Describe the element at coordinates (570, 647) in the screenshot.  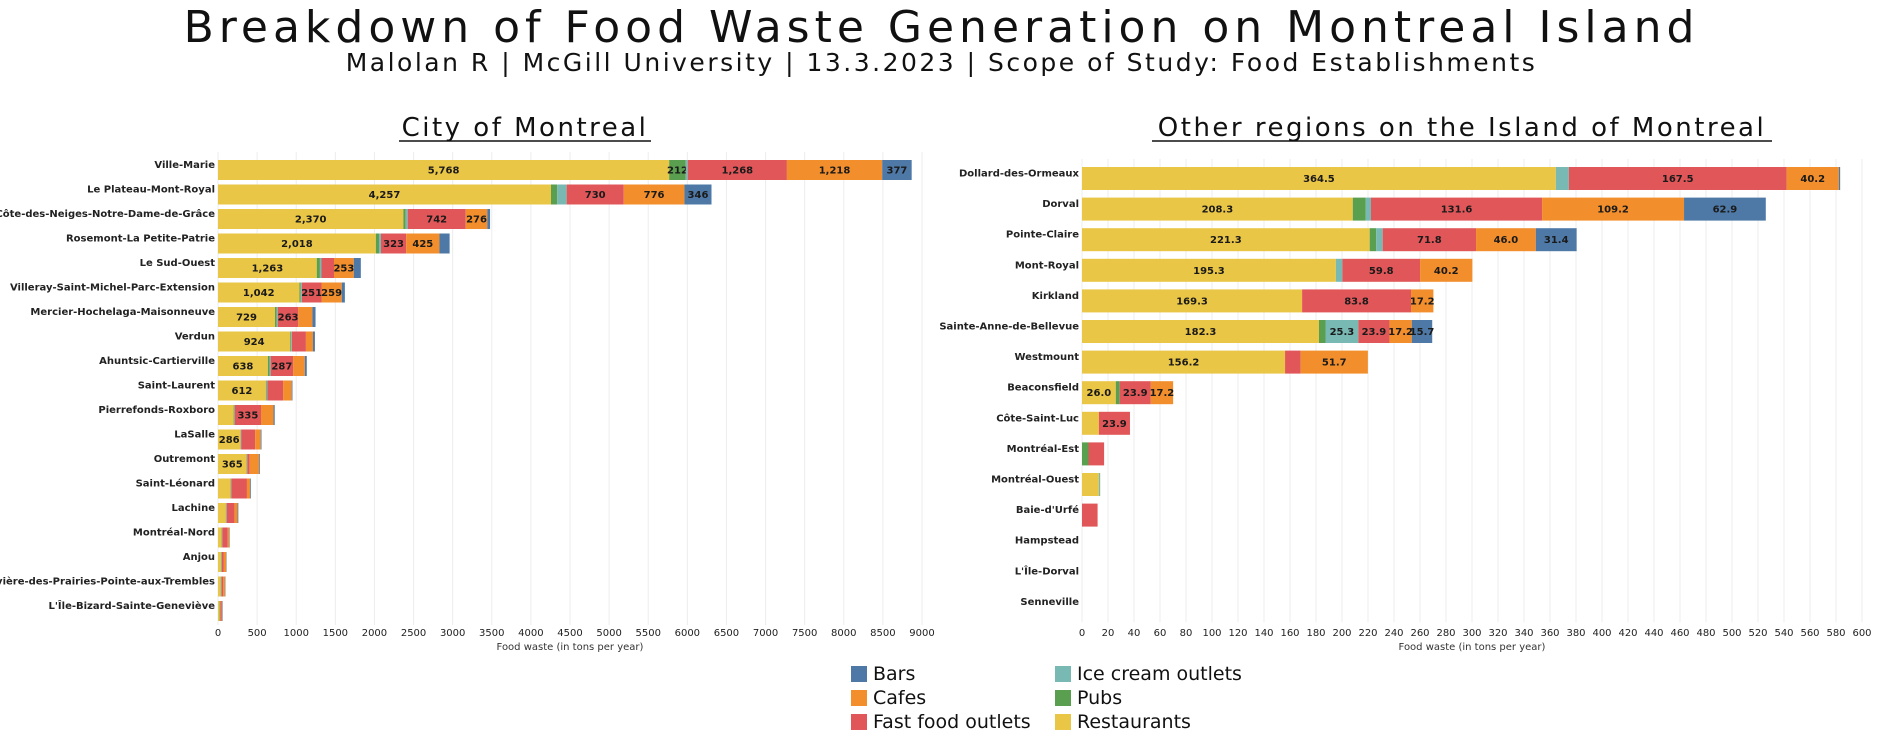
I see `x-axis-label: Food waste (in tons per year)` at that location.